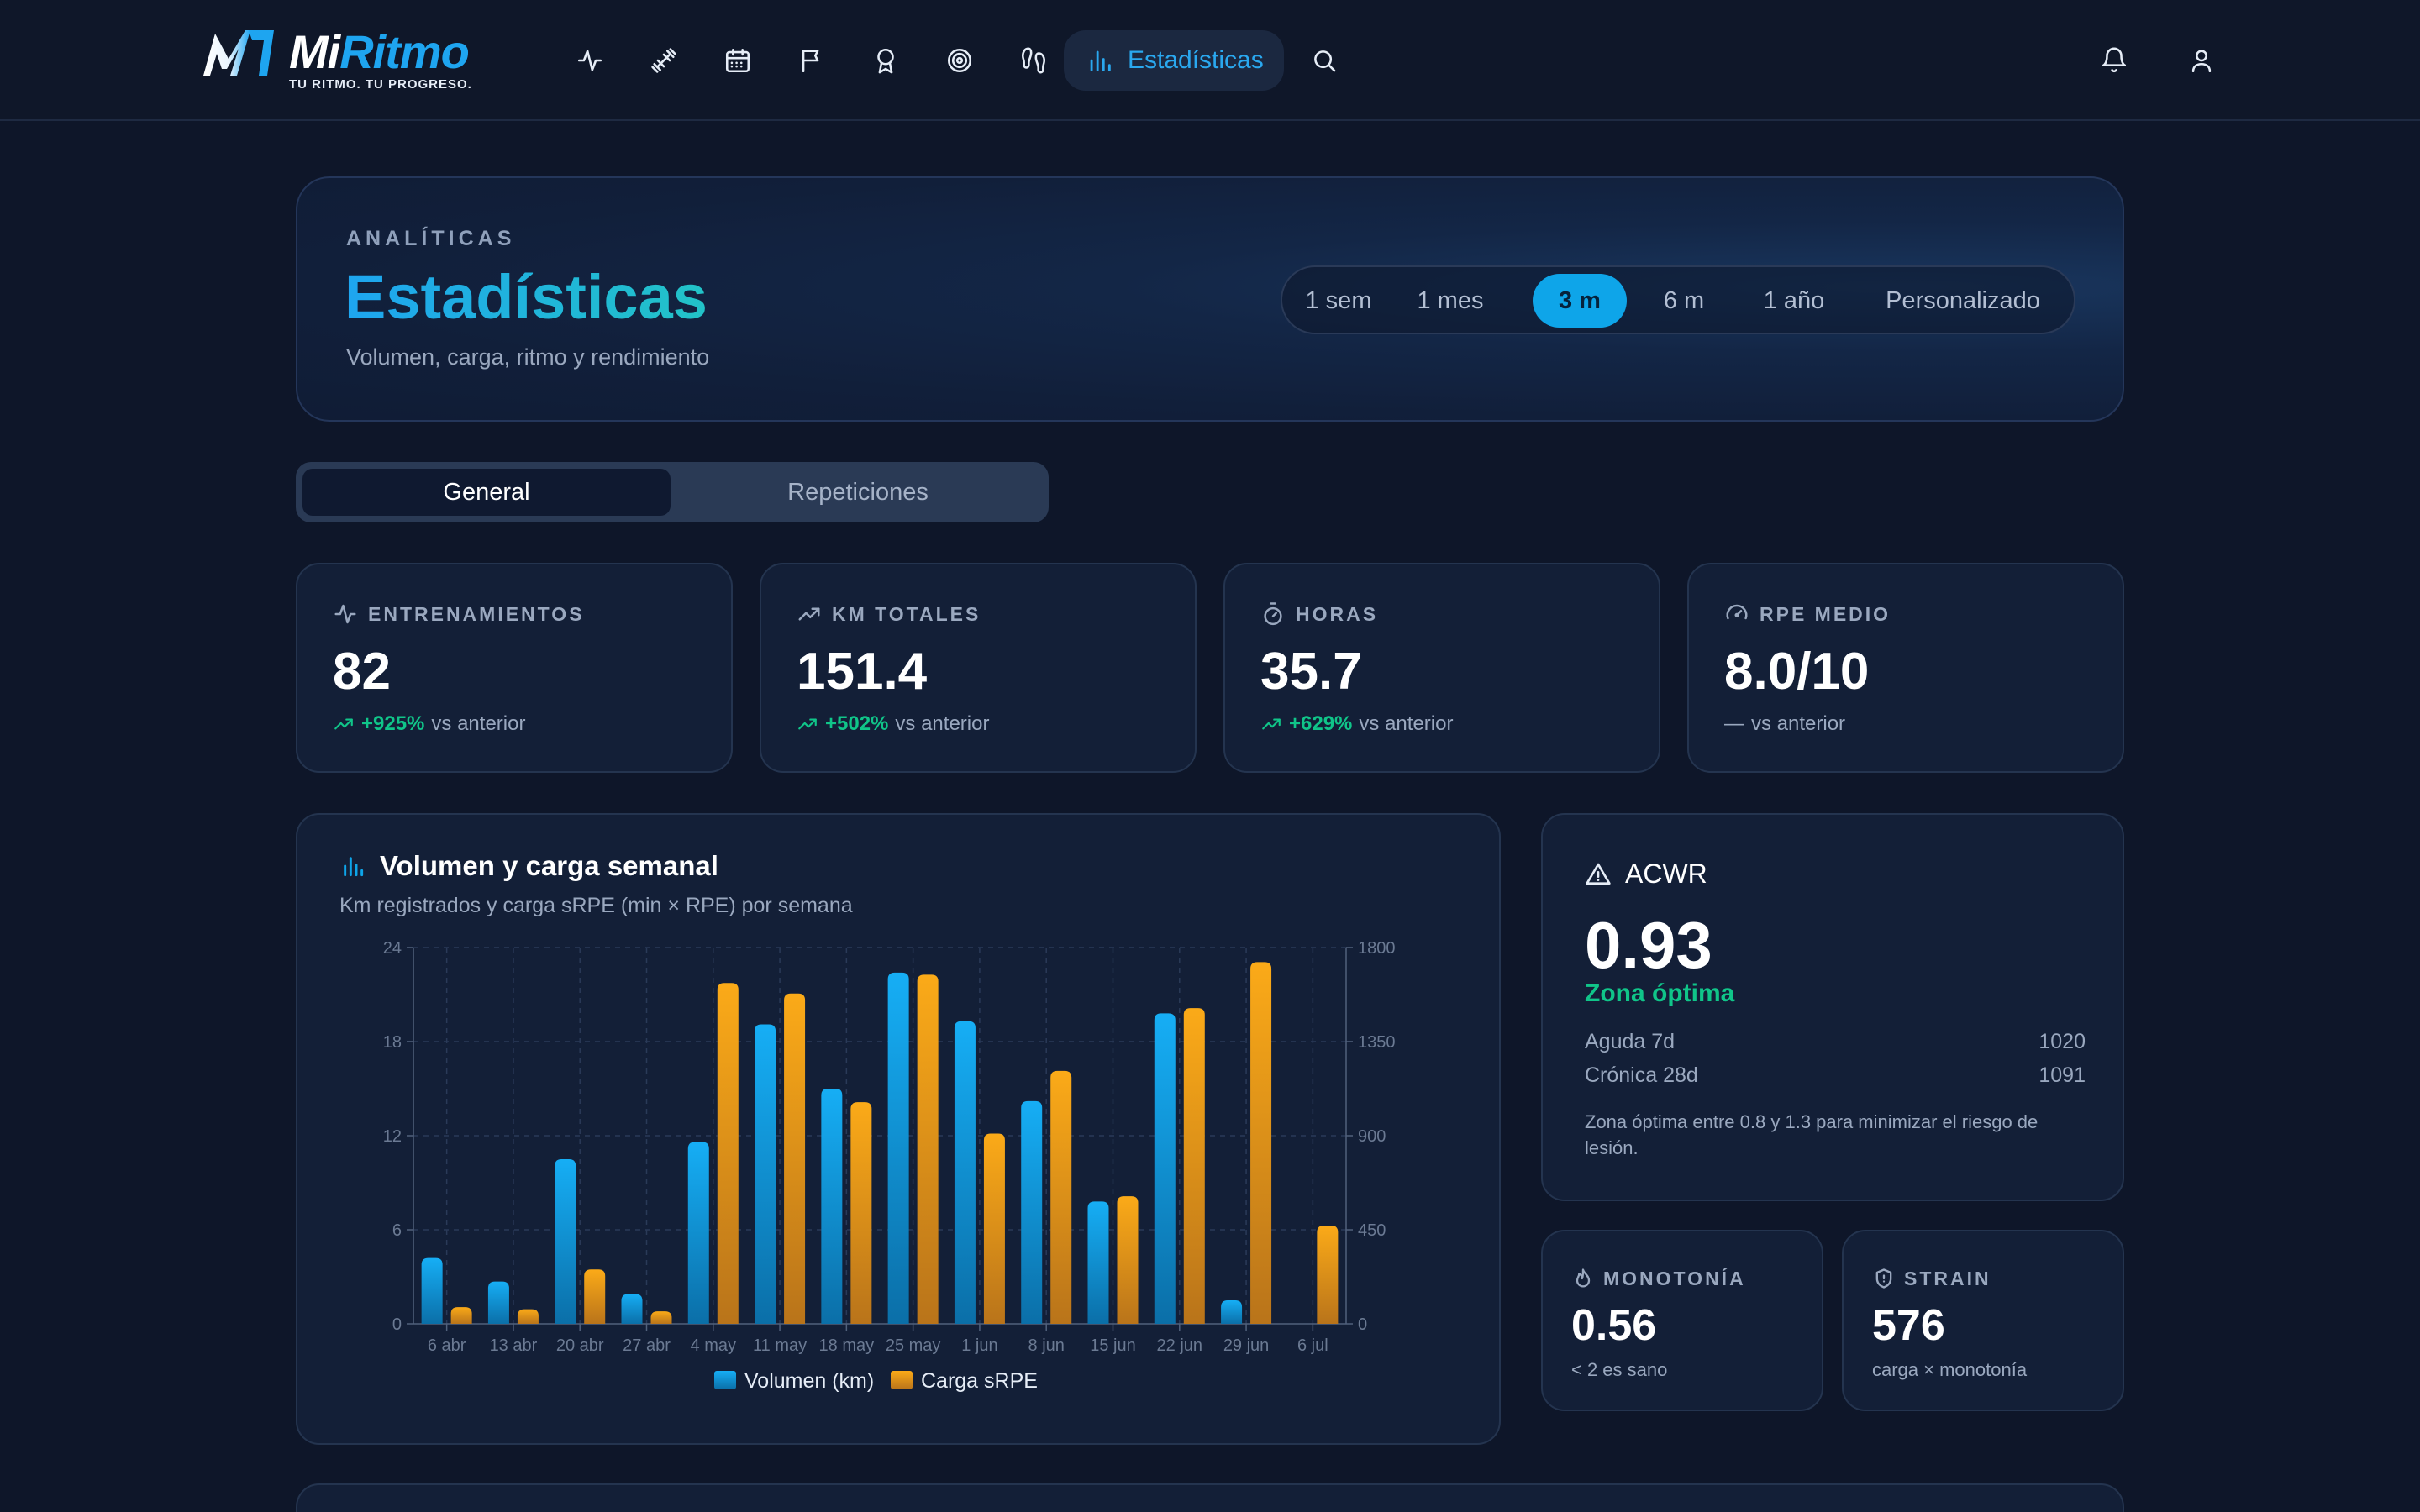 The image size is (2420, 1512). I want to click on bar-chart-icon, so click(354, 867).